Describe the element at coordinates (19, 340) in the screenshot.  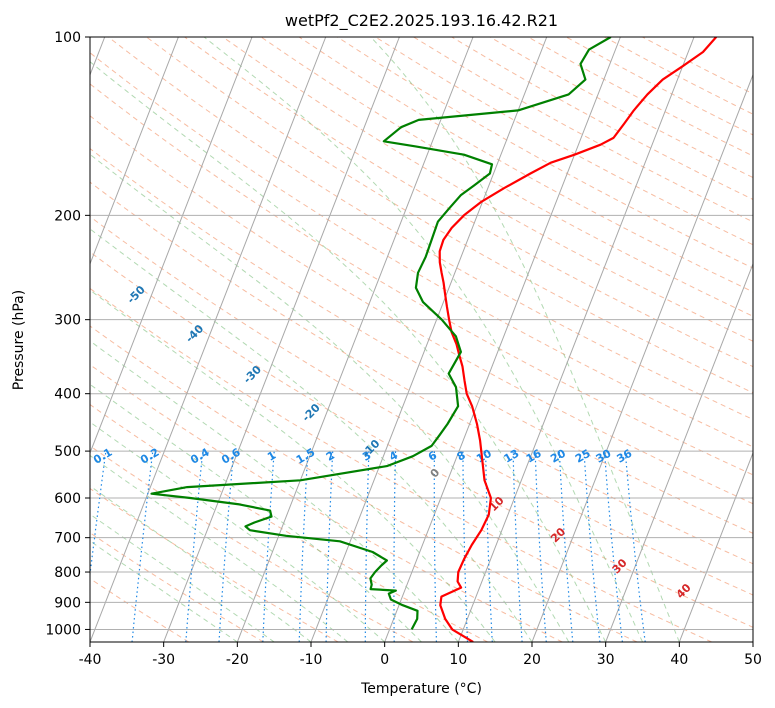
I see `y-axis-label: Pressure (hPa)` at that location.